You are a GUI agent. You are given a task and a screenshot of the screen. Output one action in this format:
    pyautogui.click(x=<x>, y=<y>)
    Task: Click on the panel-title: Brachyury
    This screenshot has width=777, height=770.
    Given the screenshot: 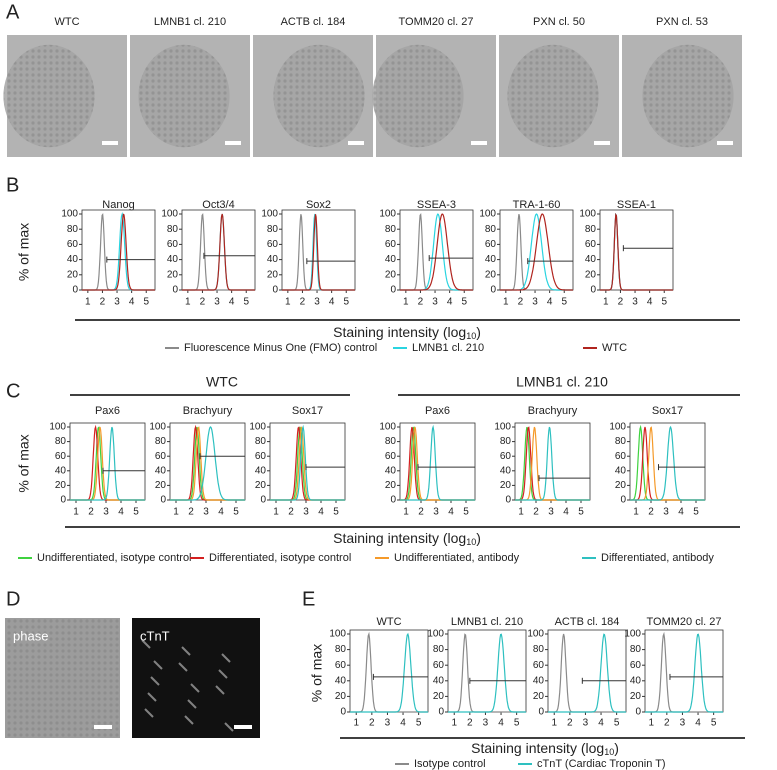 What is the action you would take?
    pyautogui.click(x=553, y=411)
    